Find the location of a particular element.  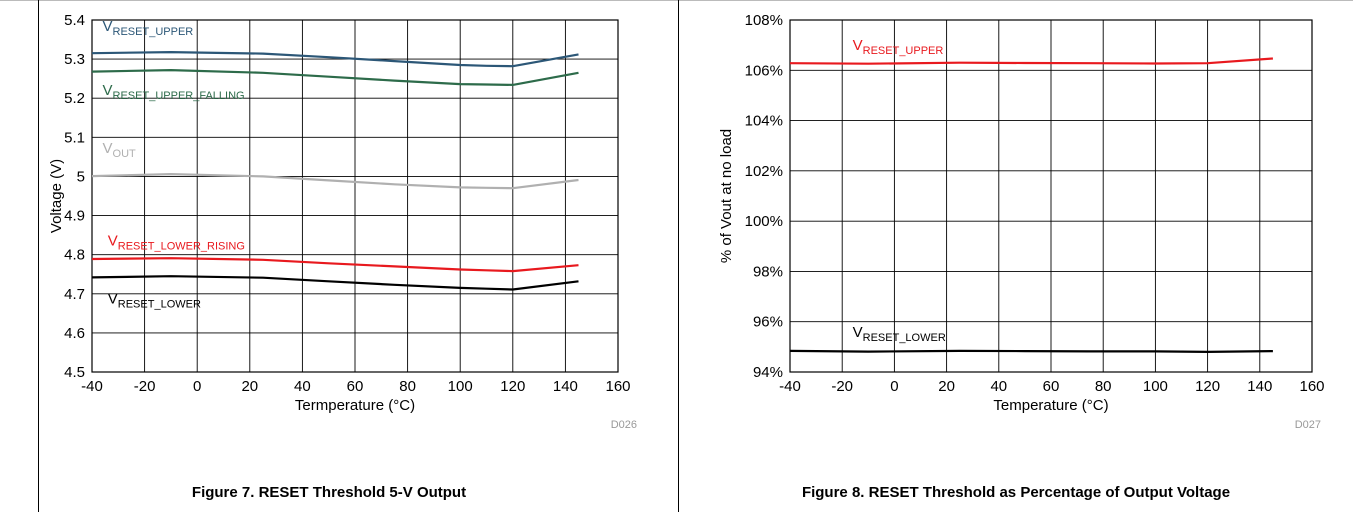

y-tick-label: 4.9 is located at coordinates (74, 216).